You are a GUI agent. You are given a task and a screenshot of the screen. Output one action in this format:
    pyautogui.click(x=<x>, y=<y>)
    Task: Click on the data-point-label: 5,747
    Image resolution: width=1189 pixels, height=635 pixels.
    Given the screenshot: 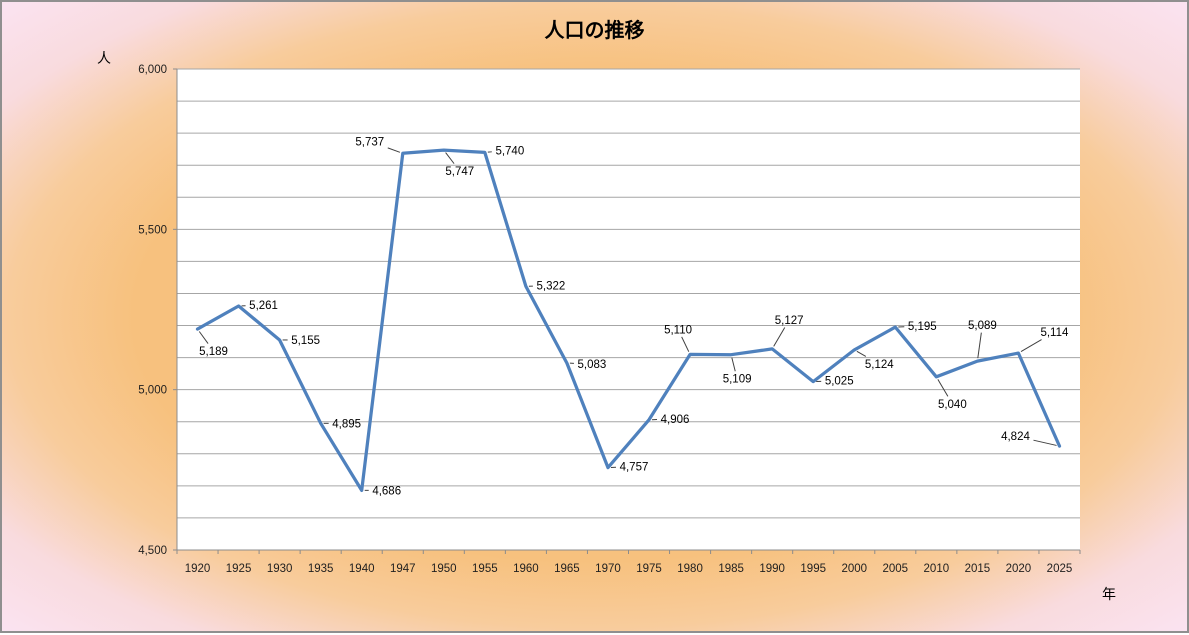 What is the action you would take?
    pyautogui.click(x=459, y=172)
    